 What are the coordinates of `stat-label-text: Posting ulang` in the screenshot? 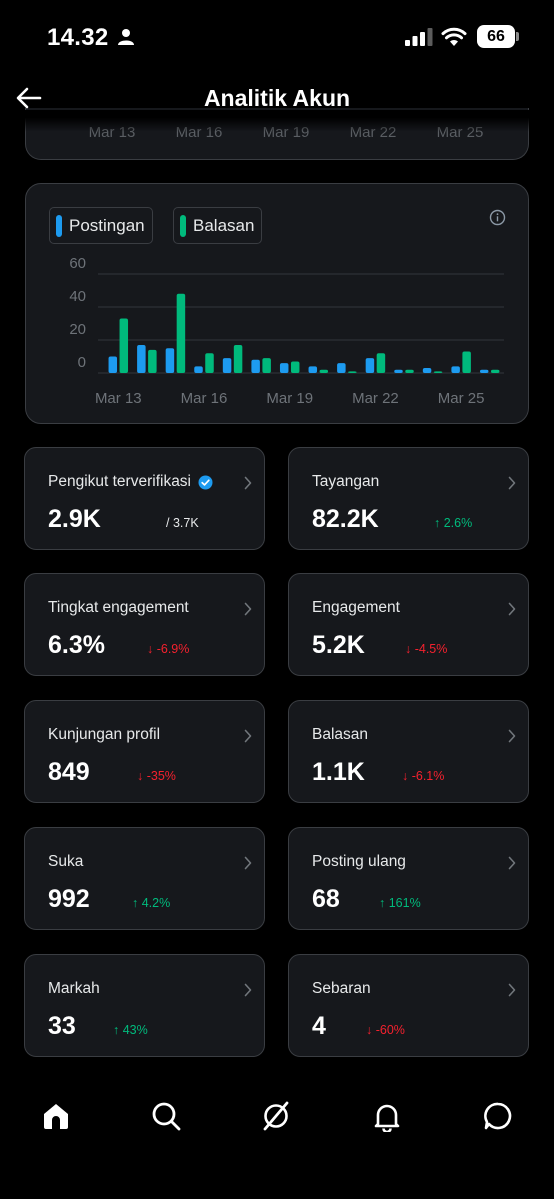 It's located at (359, 861).